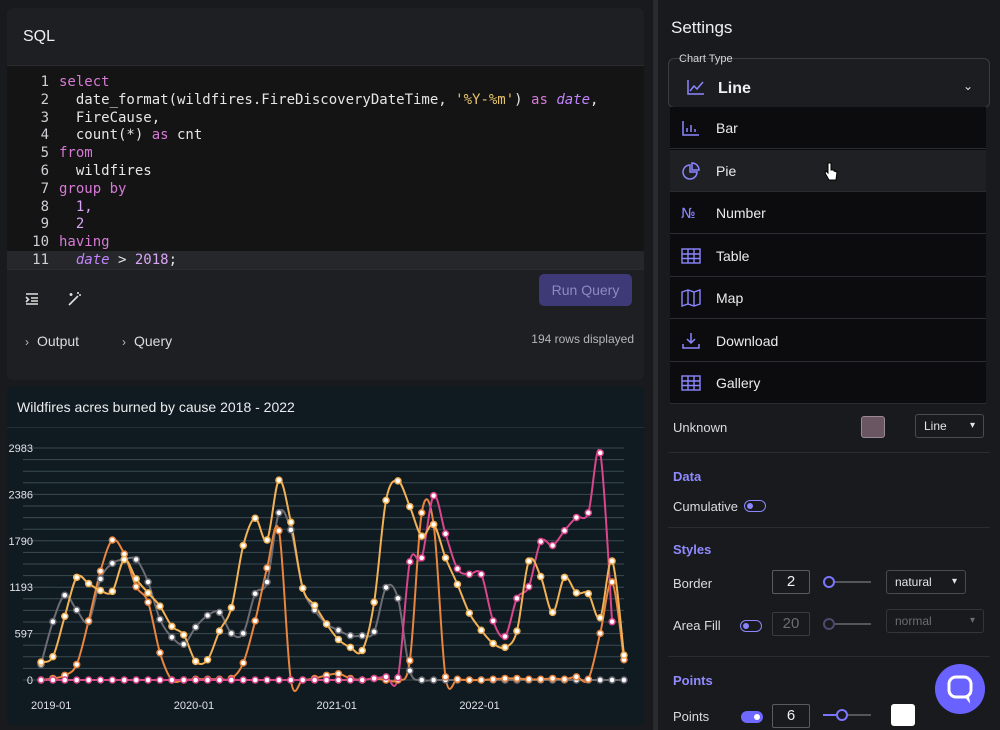 The width and height of the screenshot is (1000, 730). I want to click on chart-type-option-label: Download, so click(747, 340).